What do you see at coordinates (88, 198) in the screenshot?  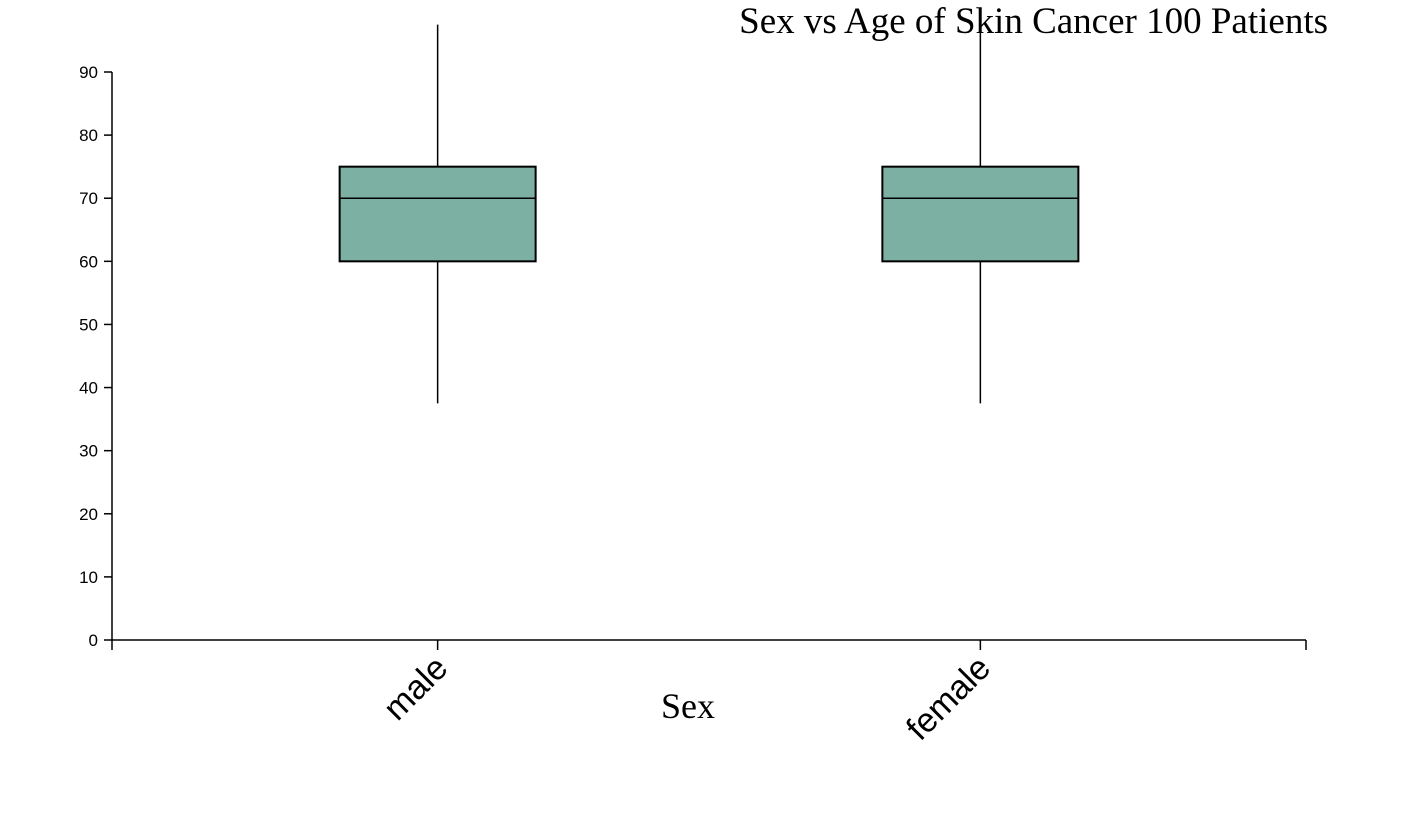 I see `y-tick-label: 70` at bounding box center [88, 198].